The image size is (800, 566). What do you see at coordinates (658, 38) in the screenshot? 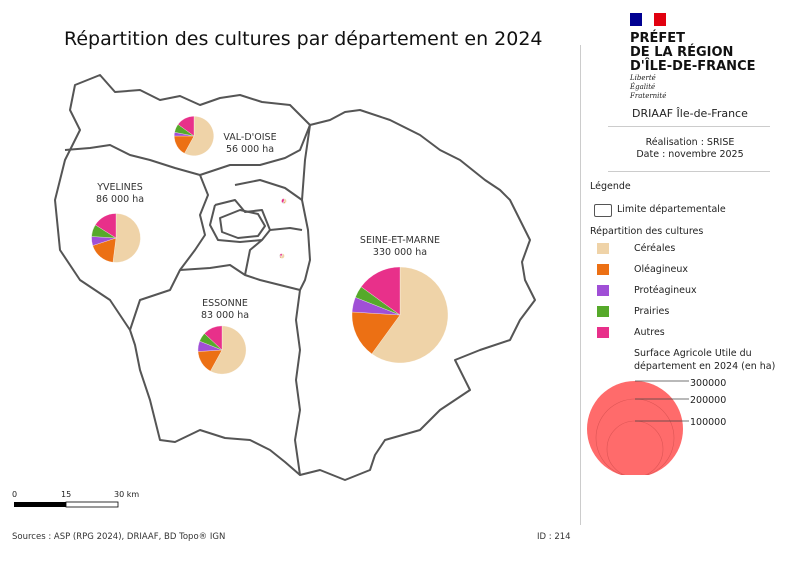
I see `pref-line: PRÉFET` at bounding box center [658, 38].